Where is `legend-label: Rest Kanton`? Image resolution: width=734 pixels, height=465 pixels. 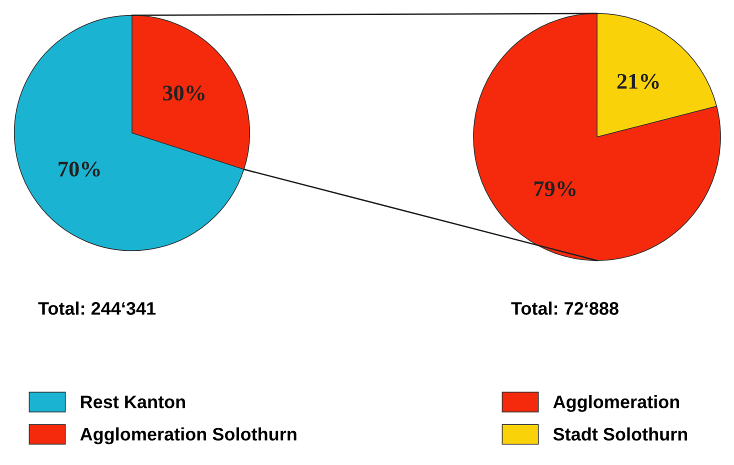
legend-label: Rest Kanton is located at coordinates (132, 402).